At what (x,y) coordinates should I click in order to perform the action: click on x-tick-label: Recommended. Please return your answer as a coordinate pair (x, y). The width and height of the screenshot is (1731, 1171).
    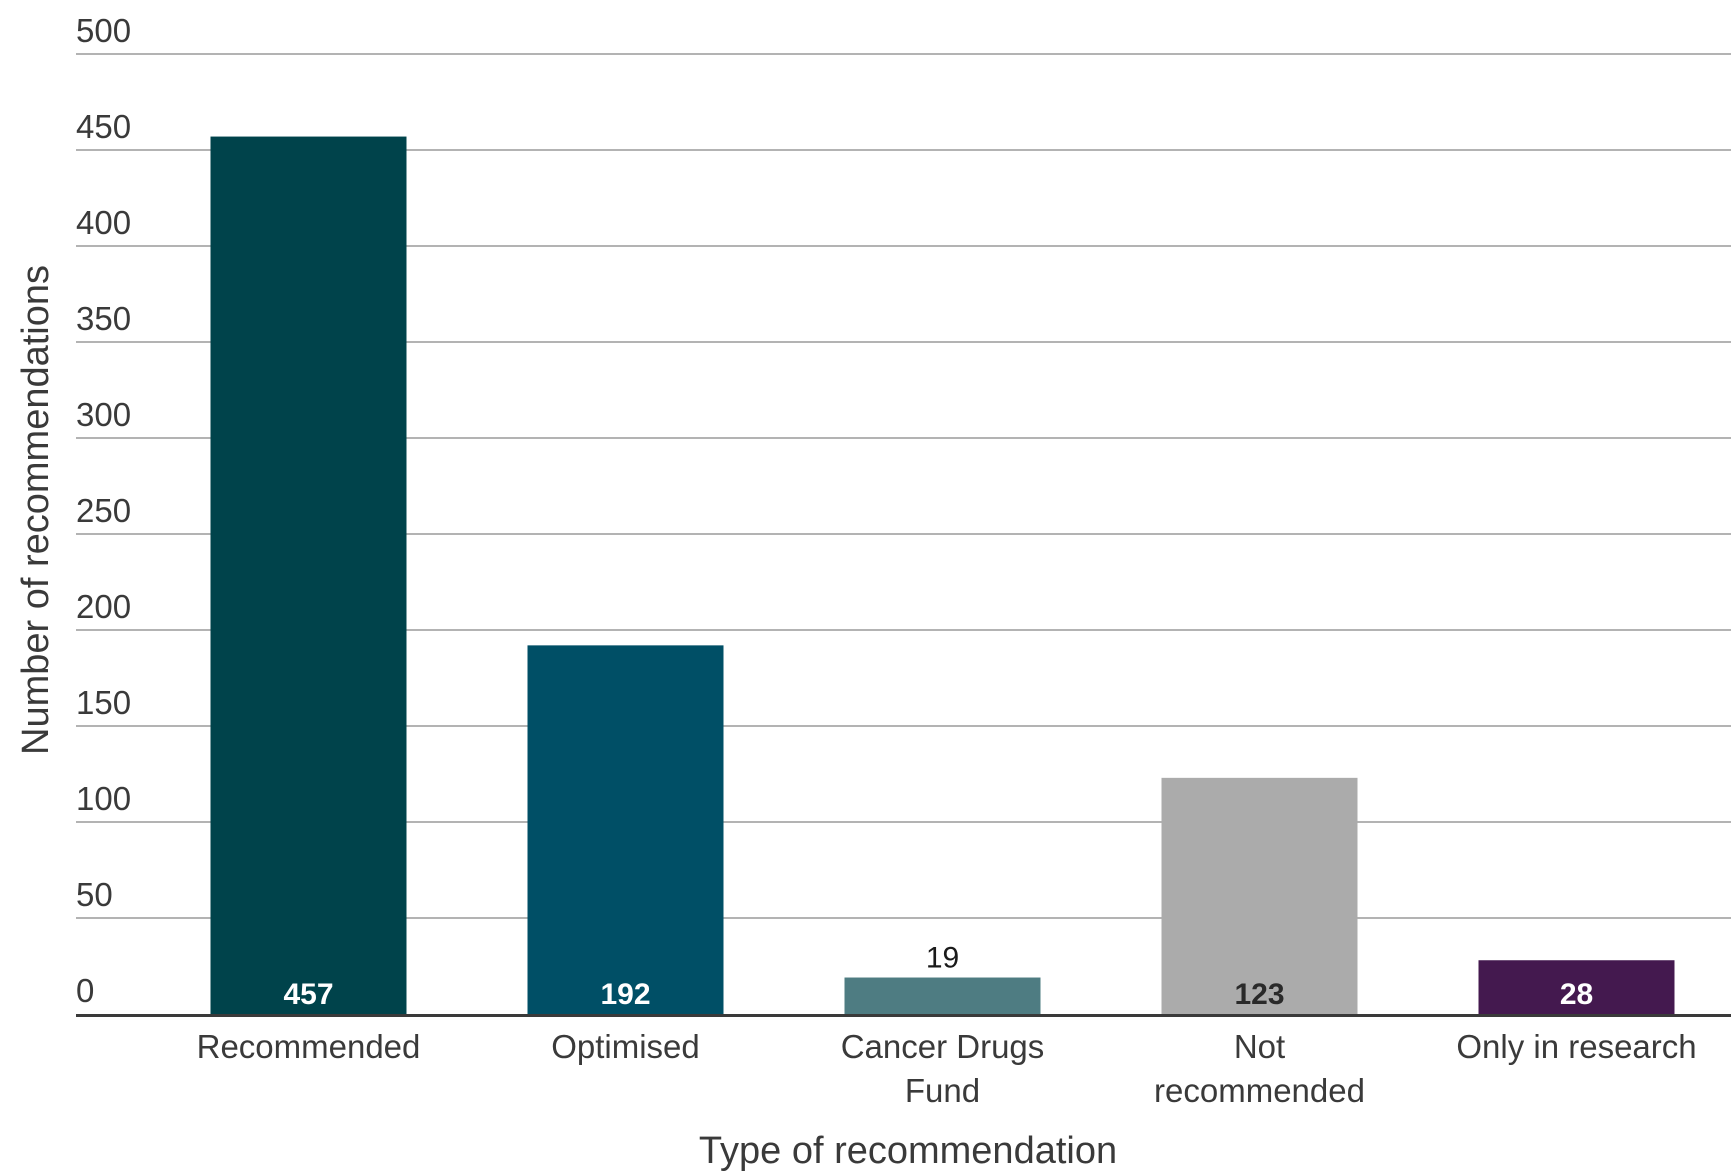
    Looking at the image, I should click on (309, 1046).